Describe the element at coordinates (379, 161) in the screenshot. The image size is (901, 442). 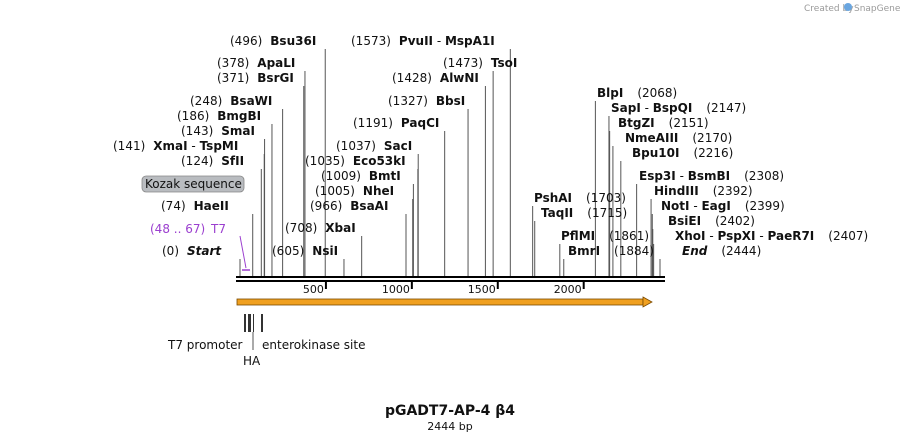
I see `site-name: Eco53kI` at that location.